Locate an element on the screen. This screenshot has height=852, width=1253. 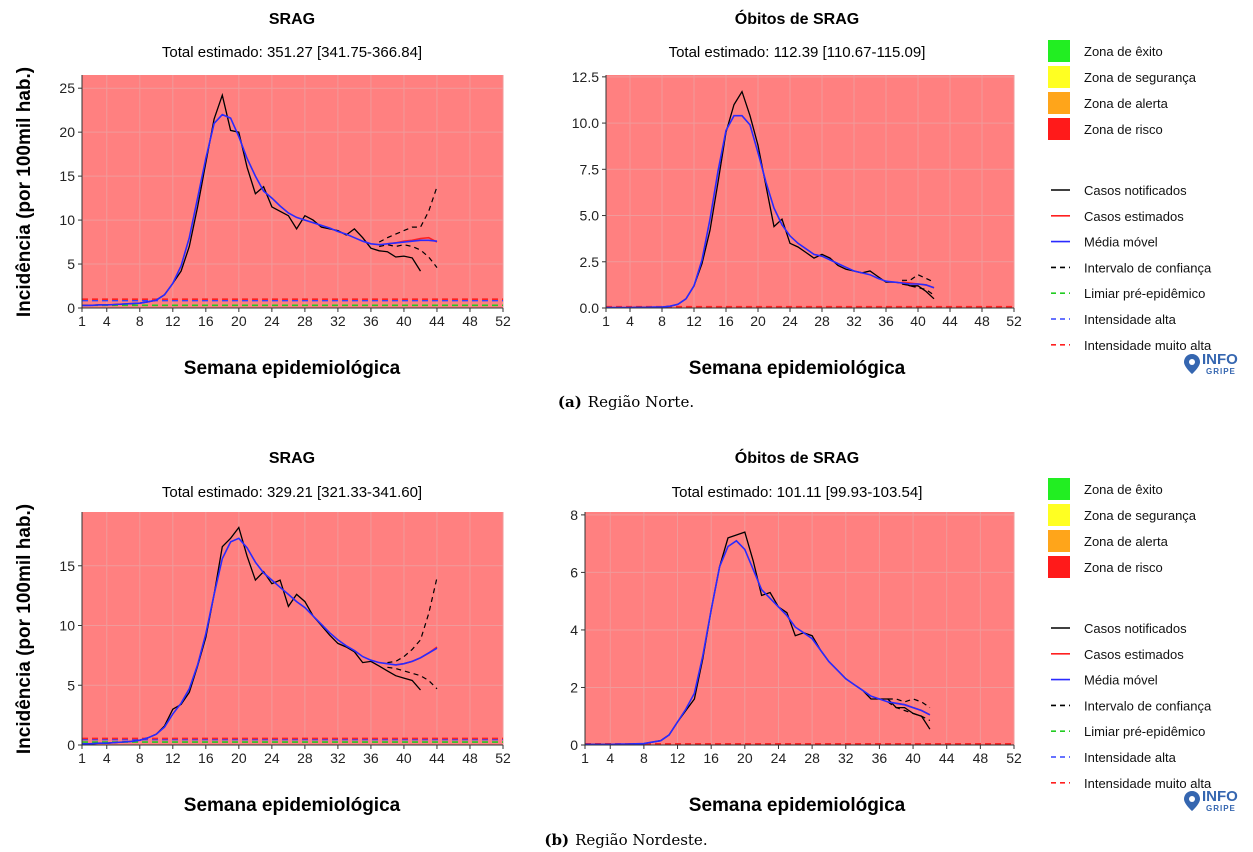
y-tick-label: 5.0 is located at coordinates (590, 216).